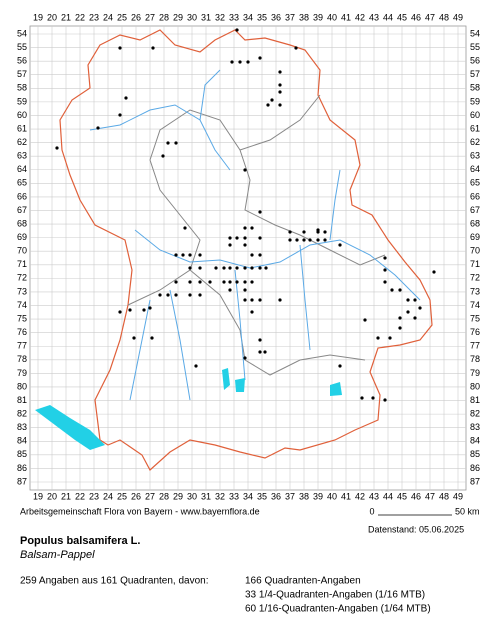 Image resolution: width=500 pixels, height=620 pixels. I want to click on row-label: 68, so click(22, 223).